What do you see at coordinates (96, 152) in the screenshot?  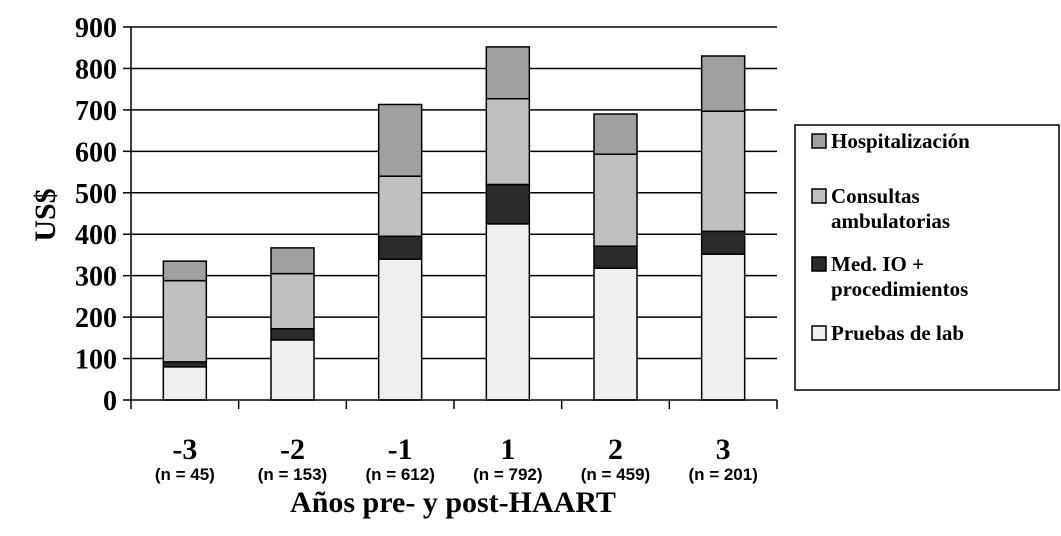 I see `y-tick-label: 600` at bounding box center [96, 152].